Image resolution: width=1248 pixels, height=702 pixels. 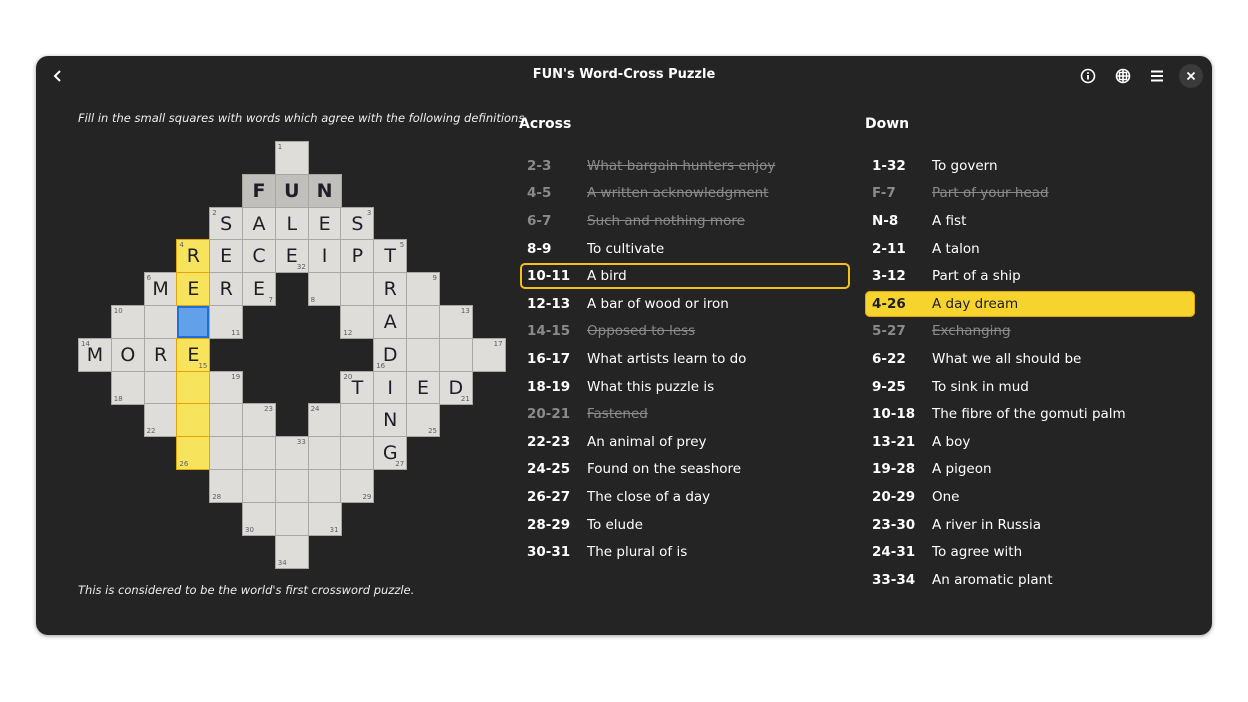 I want to click on grid-cell: 10, so click(x=127, y=322).